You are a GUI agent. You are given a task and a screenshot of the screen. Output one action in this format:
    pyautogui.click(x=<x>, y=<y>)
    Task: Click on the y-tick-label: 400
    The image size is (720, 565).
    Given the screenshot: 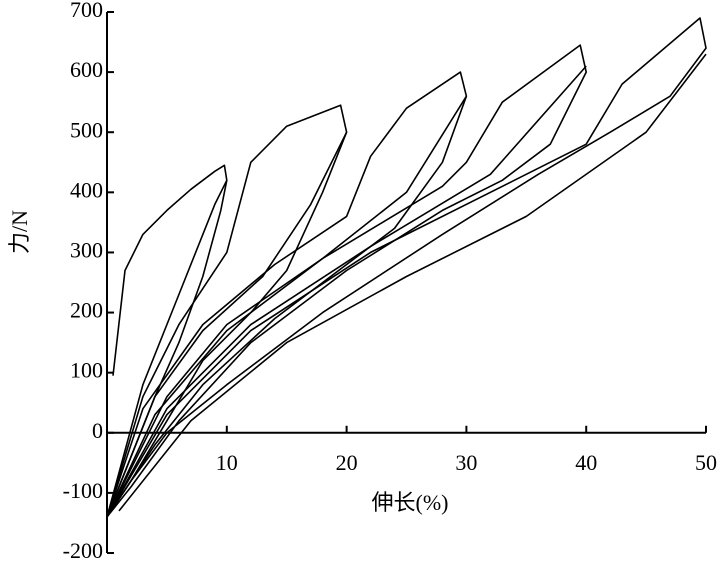 What is the action you would take?
    pyautogui.click(x=86, y=189)
    